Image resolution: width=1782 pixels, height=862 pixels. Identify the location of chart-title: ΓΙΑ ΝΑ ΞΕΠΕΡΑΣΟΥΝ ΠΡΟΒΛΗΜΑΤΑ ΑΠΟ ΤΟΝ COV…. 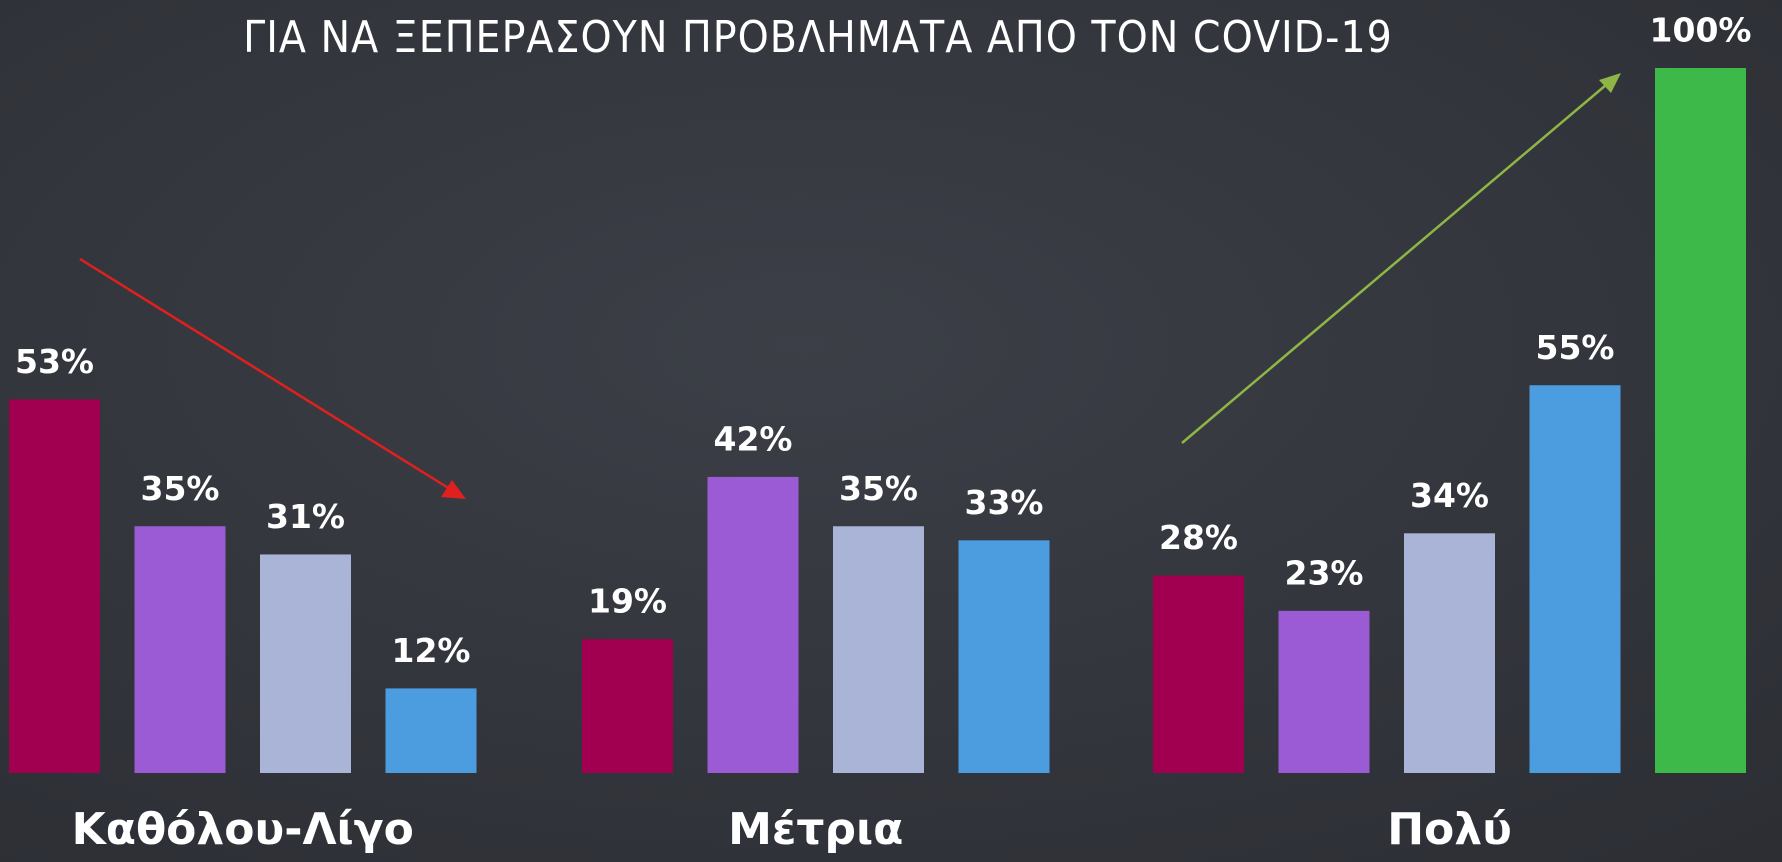
(818, 37).